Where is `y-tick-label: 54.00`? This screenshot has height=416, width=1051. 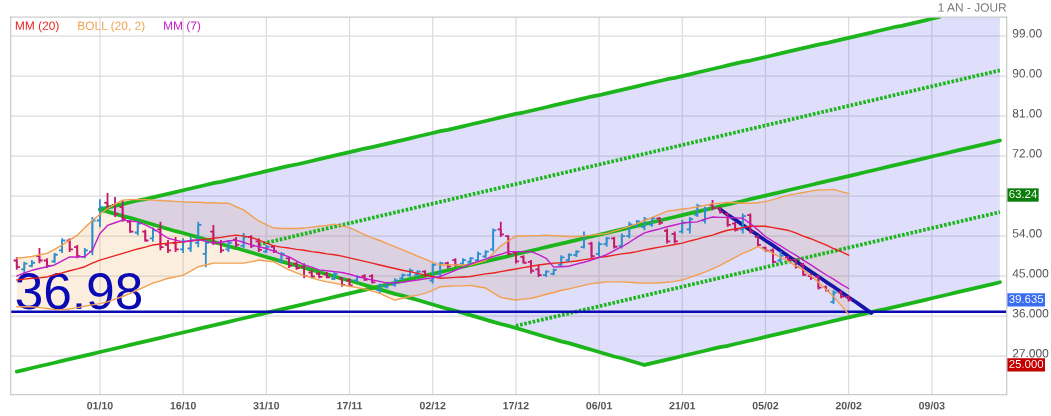
y-tick-label: 54.00 is located at coordinates (1027, 233).